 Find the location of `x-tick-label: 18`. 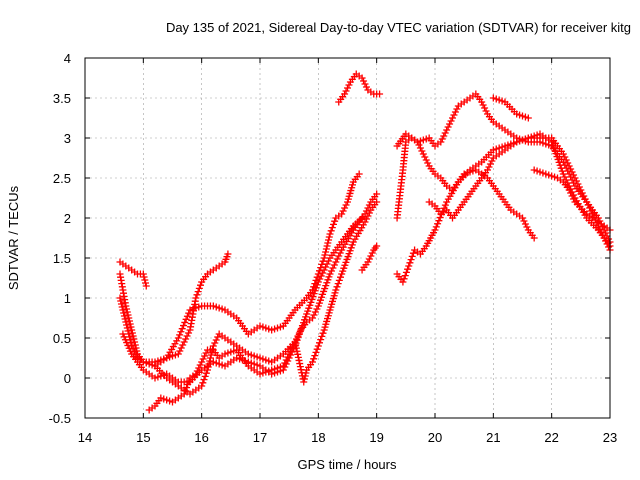

x-tick-label: 18 is located at coordinates (318, 437).